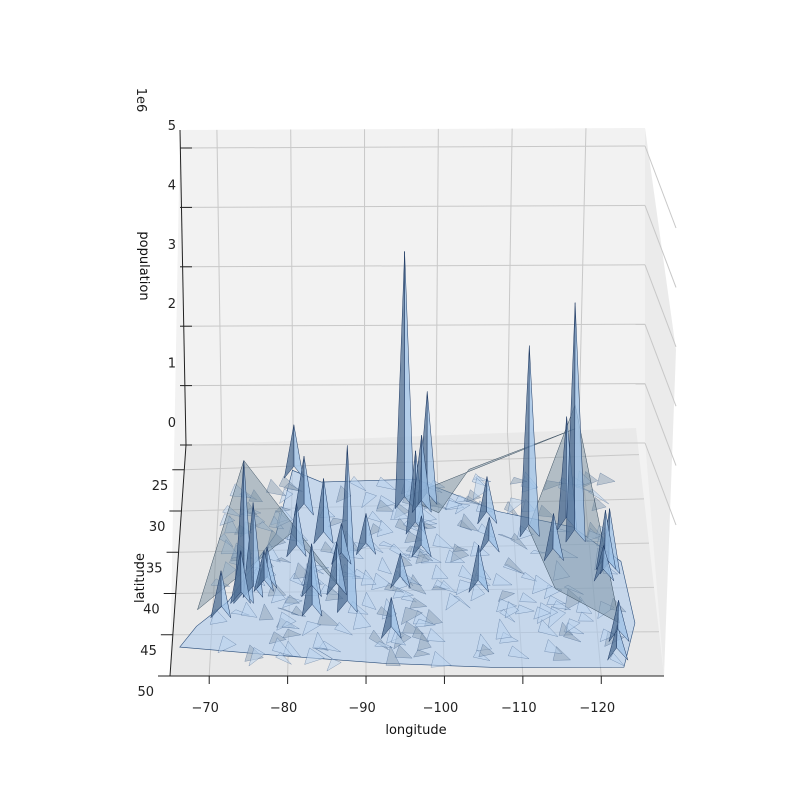 This screenshot has height=801, width=800. Describe the element at coordinates (160, 486) in the screenshot. I see `y-tick-label: 25` at that location.